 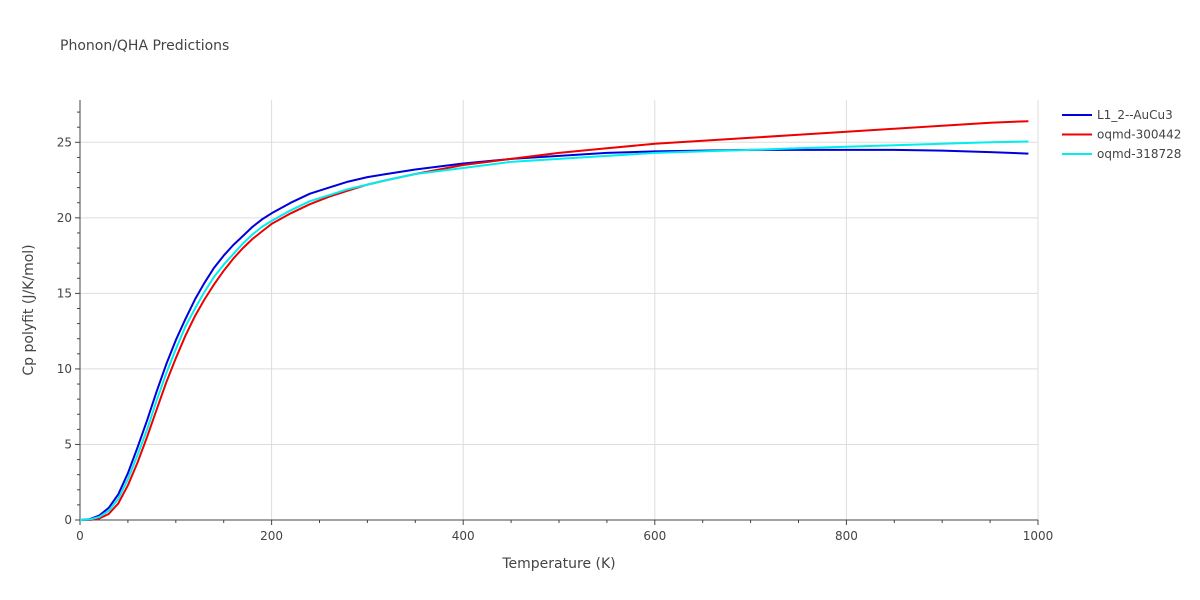 I want to click on x-tick-label: 800, so click(x=846, y=536).